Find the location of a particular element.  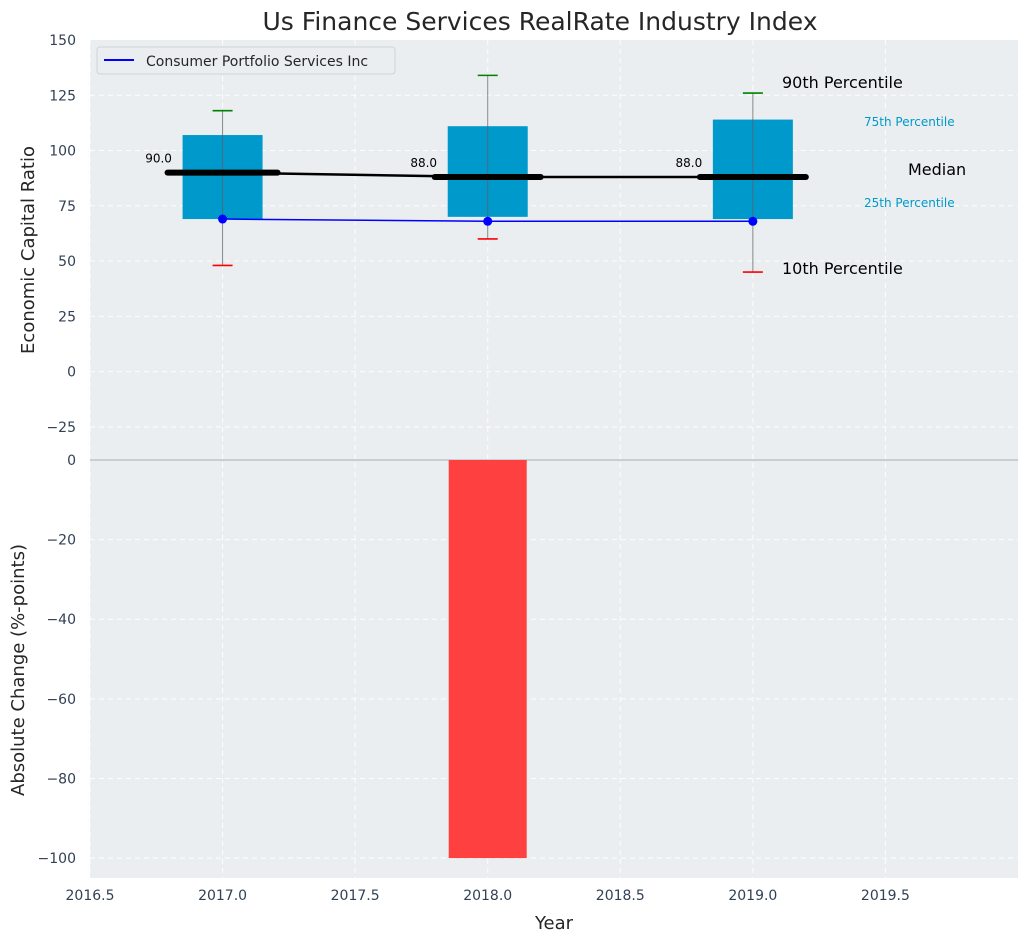

x-tick-label: 2017.0 is located at coordinates (222, 896).